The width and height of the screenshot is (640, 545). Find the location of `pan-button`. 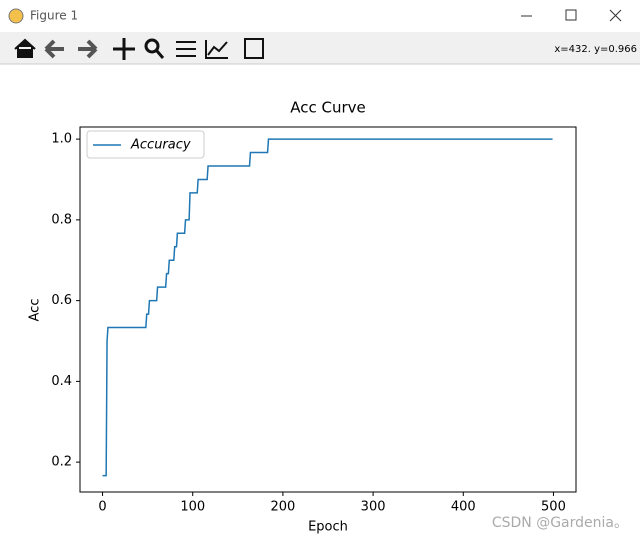

pan-button is located at coordinates (124, 49).